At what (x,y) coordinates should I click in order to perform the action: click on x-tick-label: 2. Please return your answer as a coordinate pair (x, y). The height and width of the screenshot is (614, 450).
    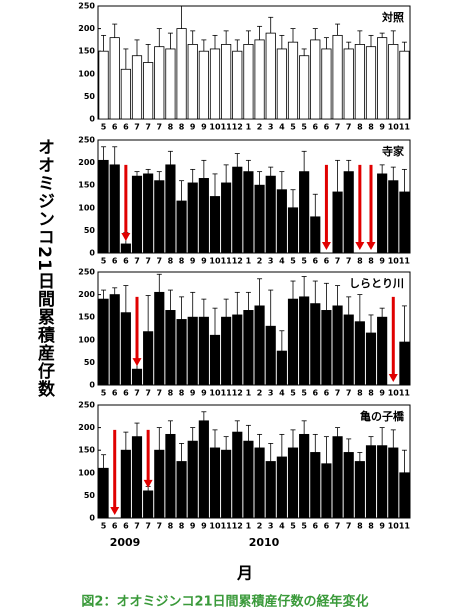
    Looking at the image, I should click on (260, 261).